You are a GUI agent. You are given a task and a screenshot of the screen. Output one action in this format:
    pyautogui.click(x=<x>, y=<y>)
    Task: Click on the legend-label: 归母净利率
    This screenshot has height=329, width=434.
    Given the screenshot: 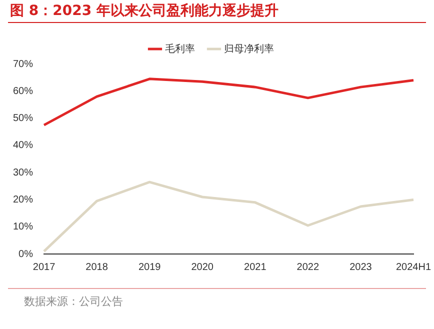 What is the action you would take?
    pyautogui.click(x=249, y=48)
    